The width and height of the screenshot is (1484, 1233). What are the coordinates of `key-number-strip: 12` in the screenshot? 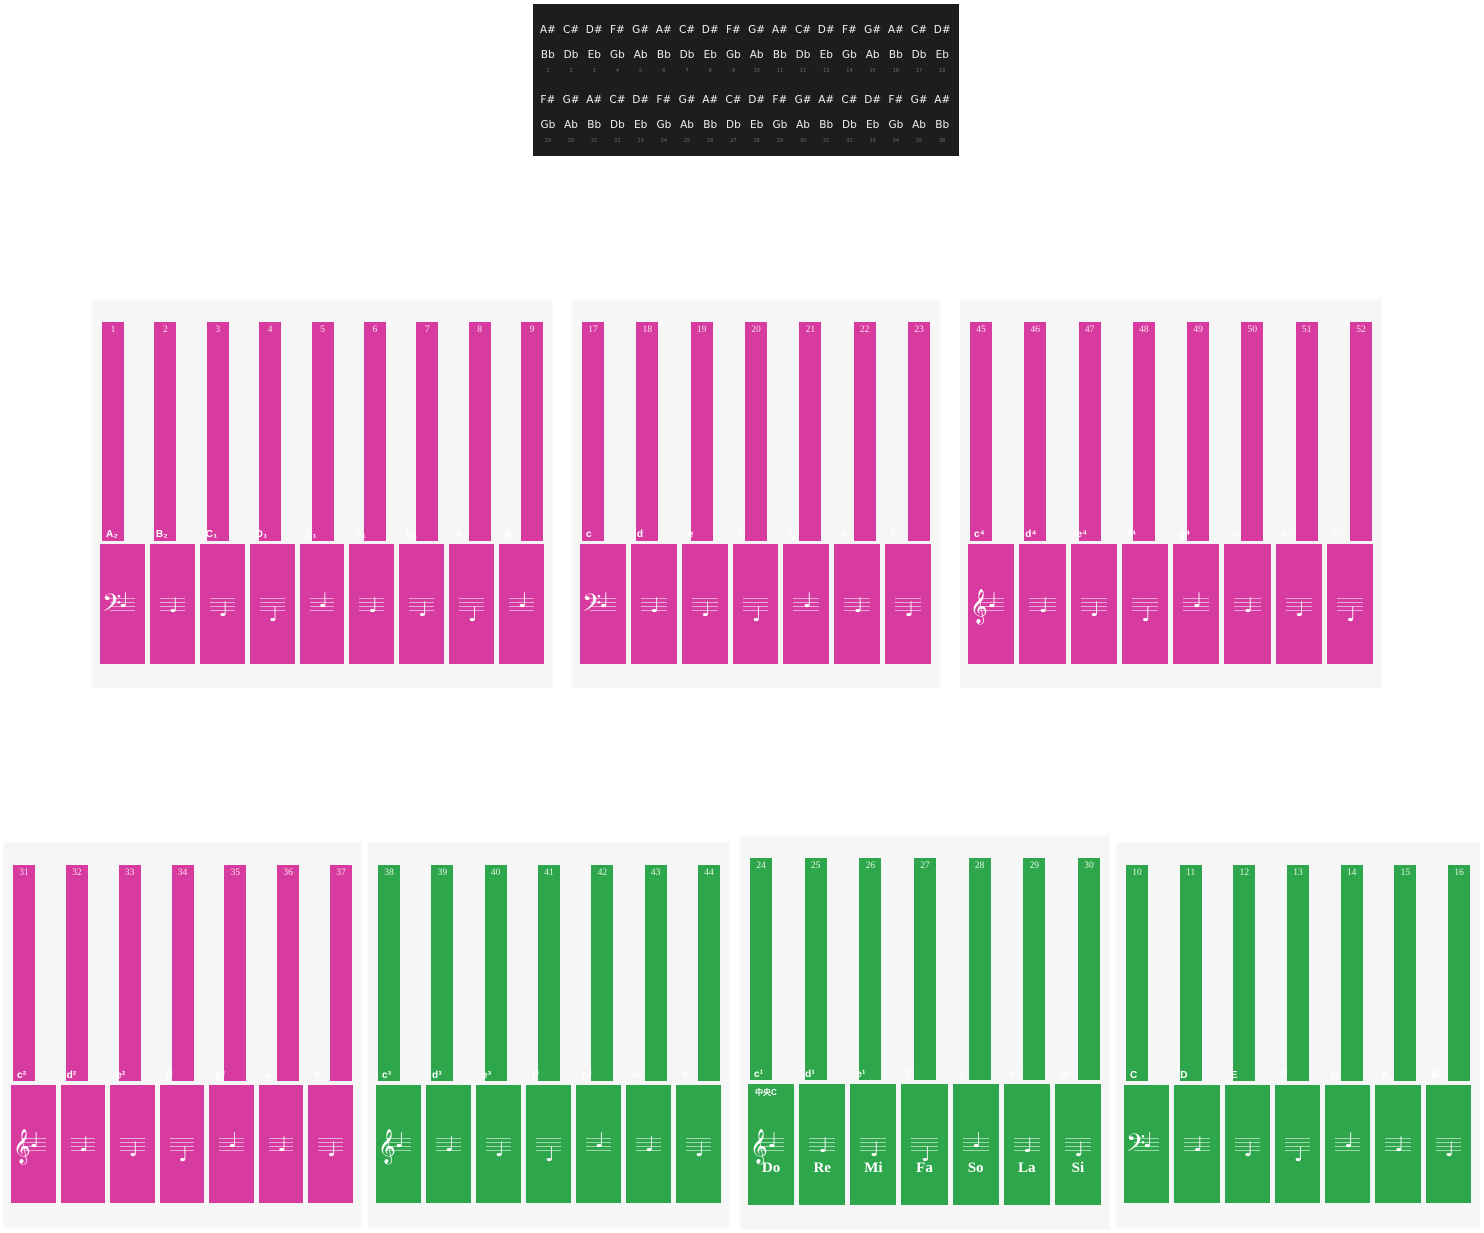 It's located at (1244, 973).